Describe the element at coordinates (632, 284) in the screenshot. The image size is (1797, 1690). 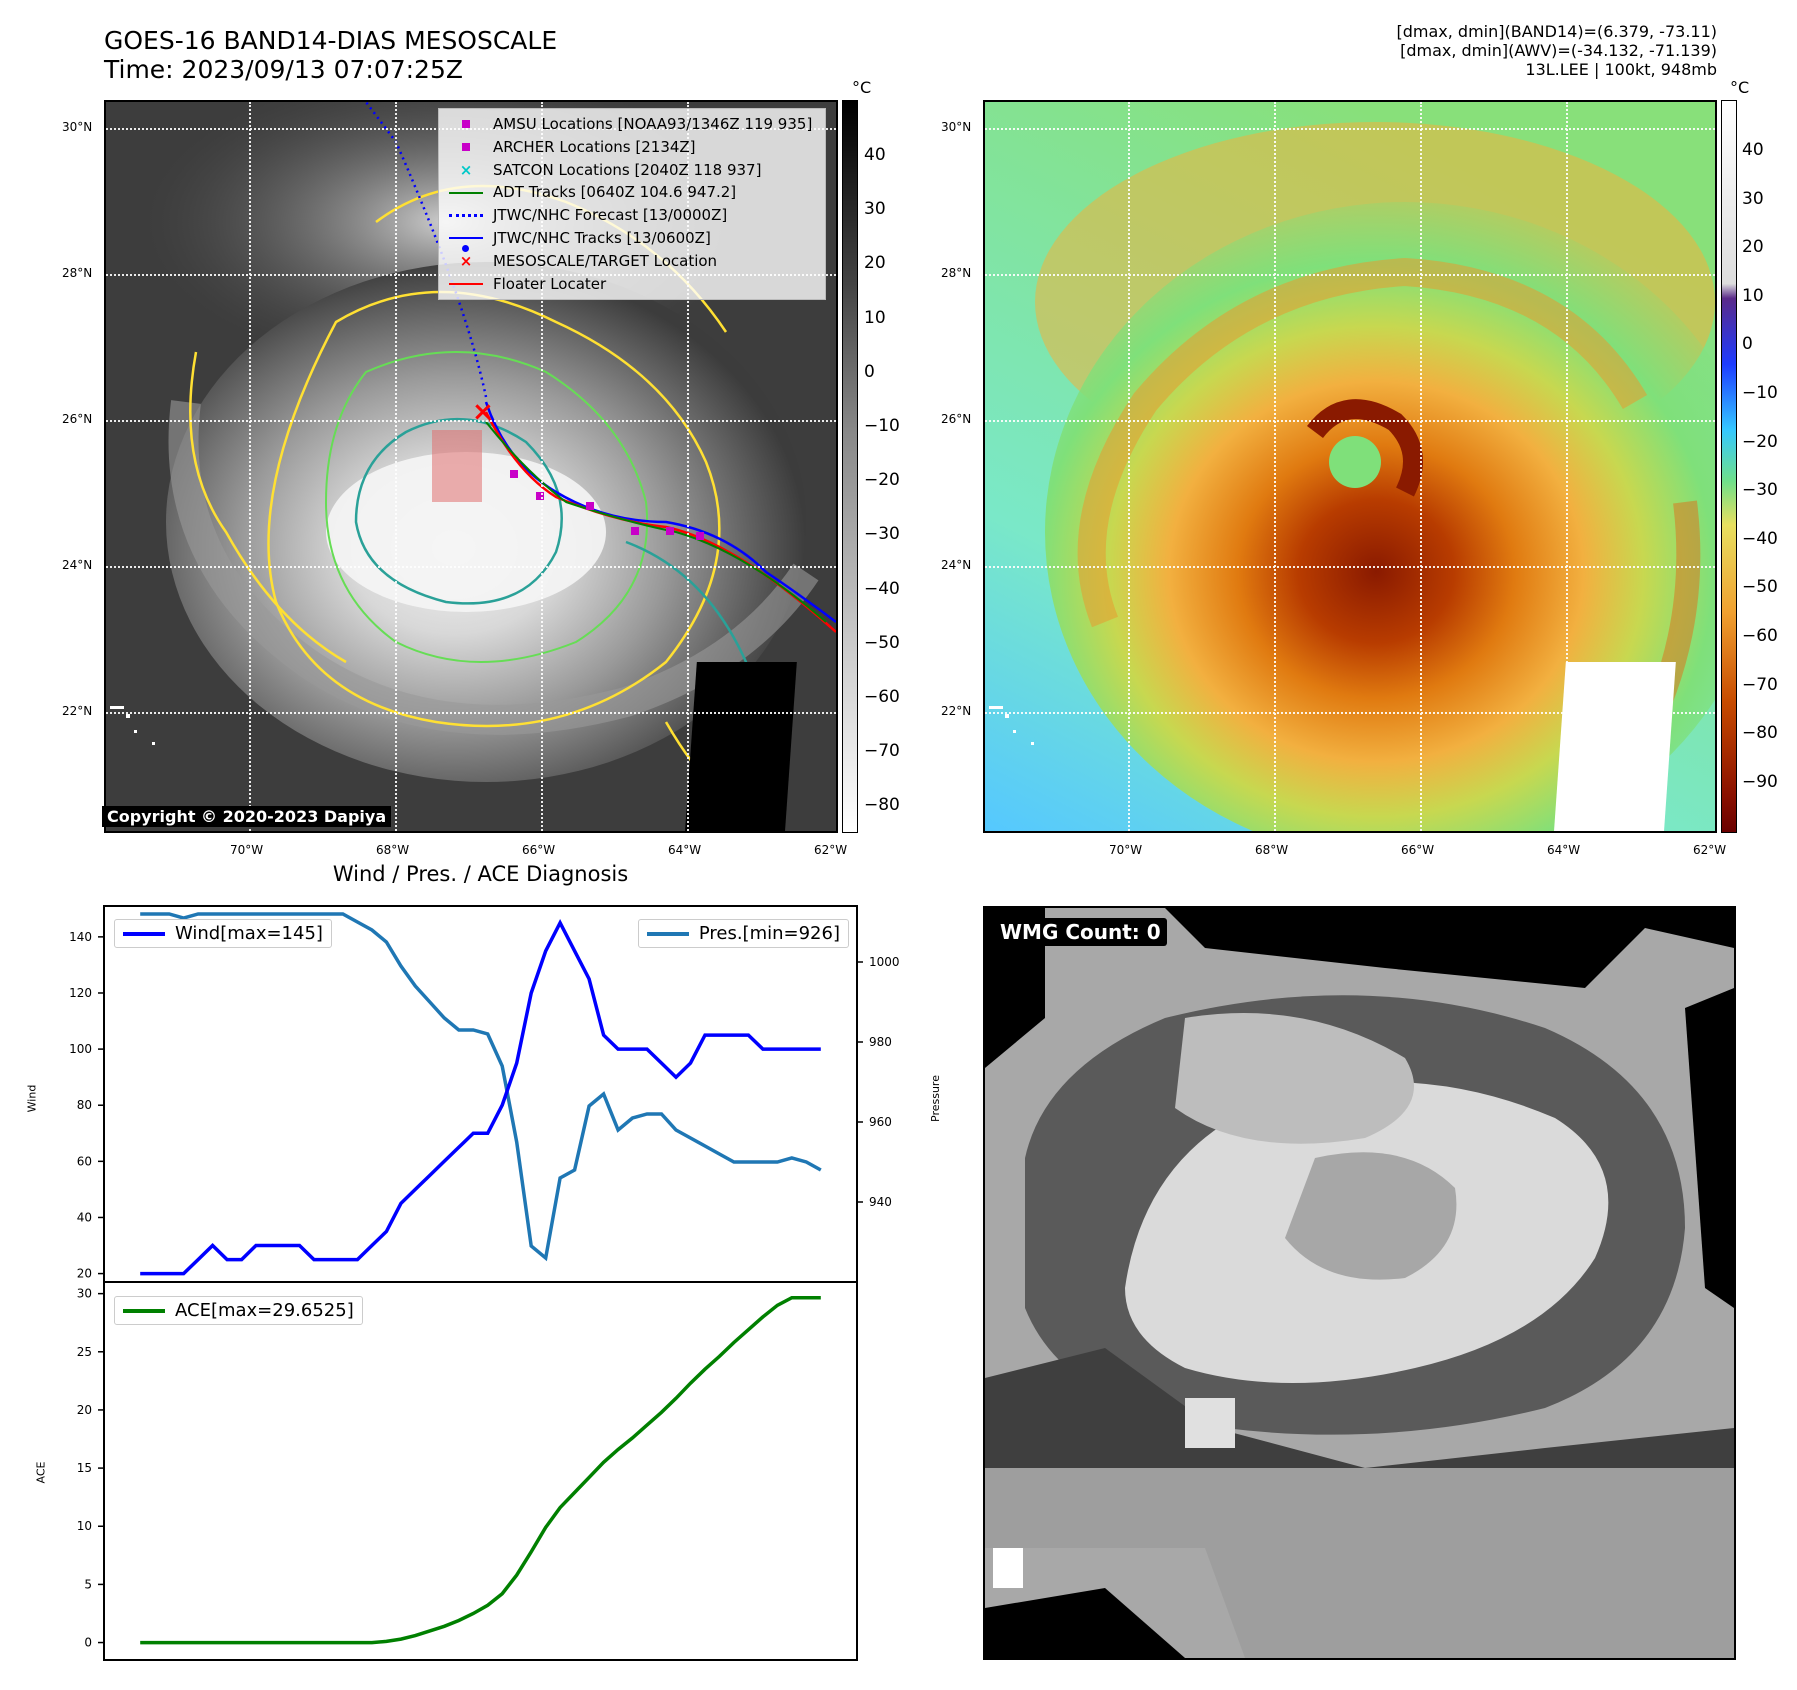
I see `legend-item-floater: Floater Locater` at that location.